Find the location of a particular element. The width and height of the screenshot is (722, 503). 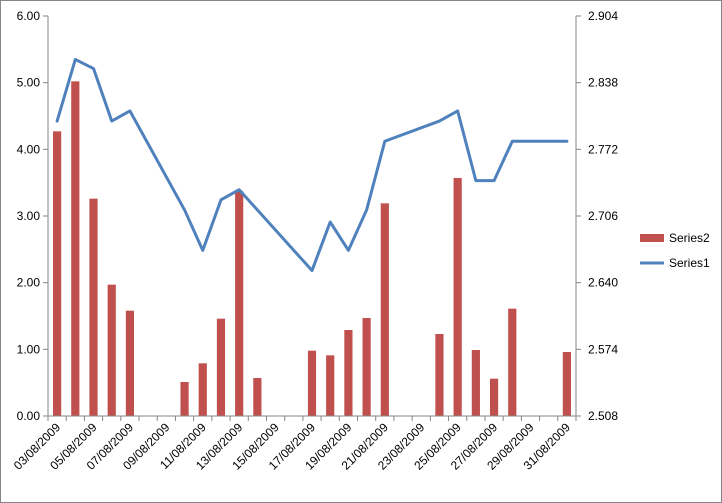

y-right-tick-label: 2.508 is located at coordinates (603, 416).